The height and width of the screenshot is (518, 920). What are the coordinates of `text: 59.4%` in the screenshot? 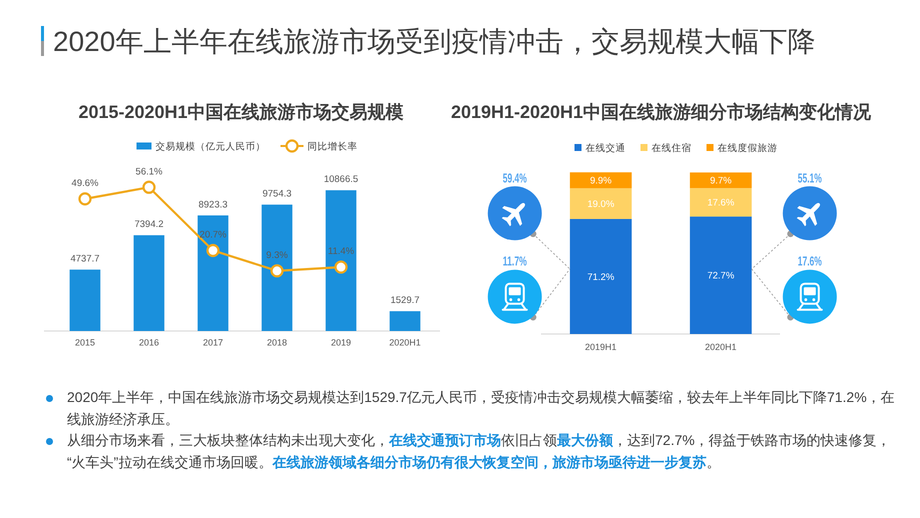 It's located at (521, 178).